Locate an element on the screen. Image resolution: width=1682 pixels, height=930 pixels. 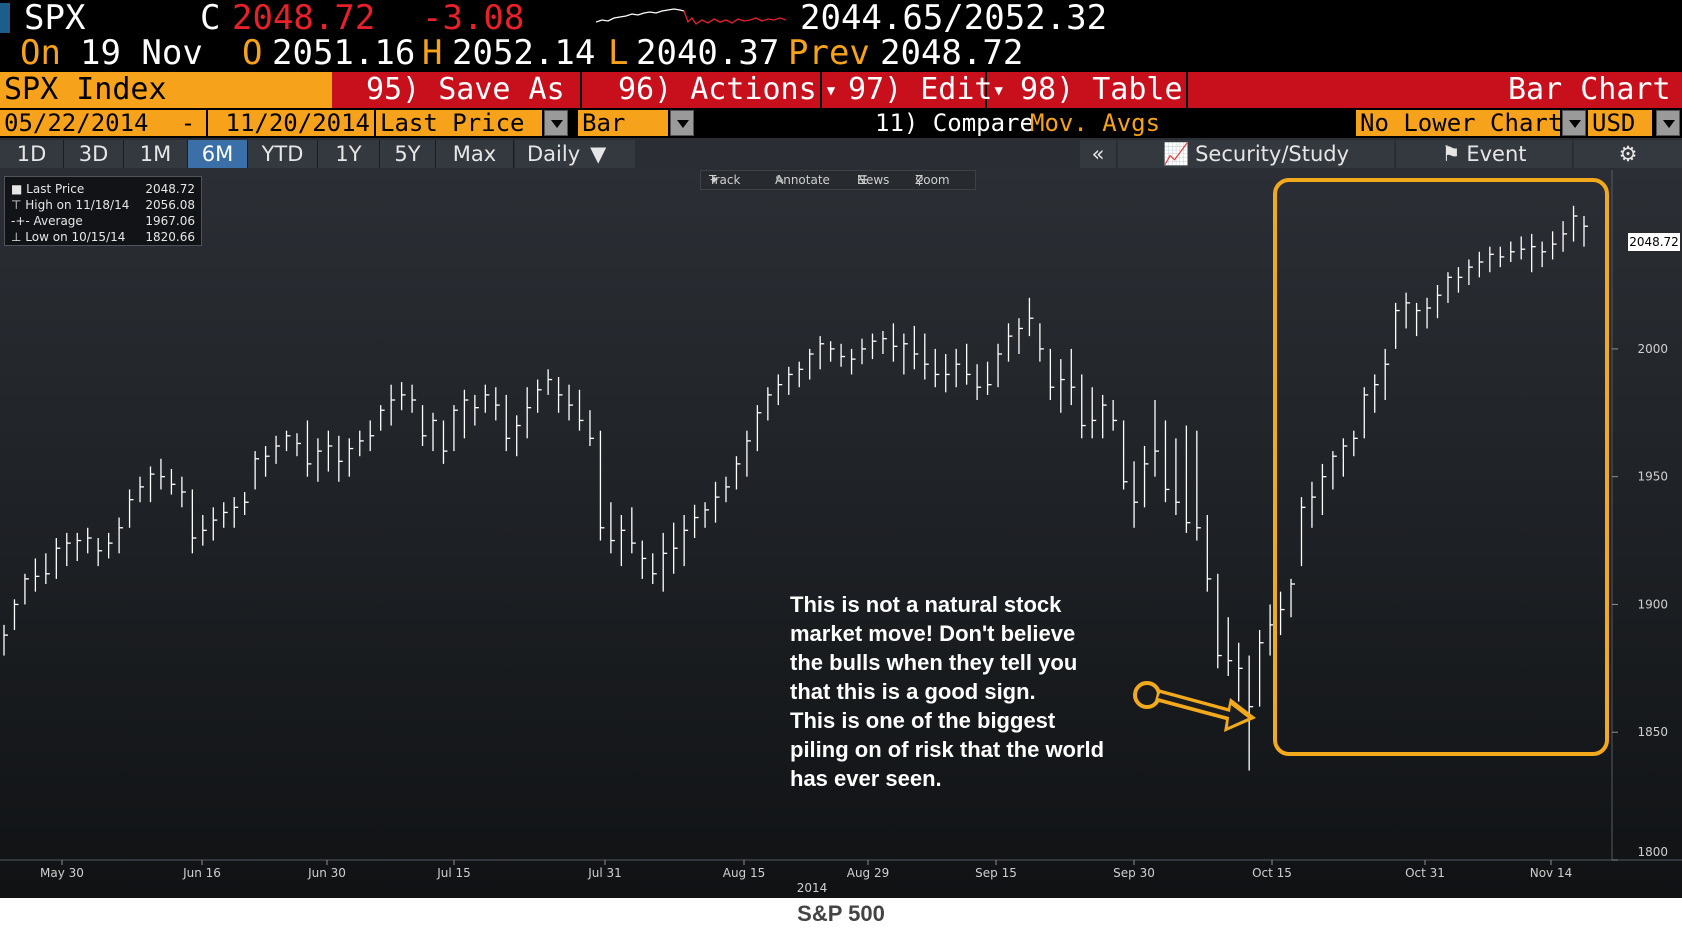
x-tick-label: Nov 14 is located at coordinates (1551, 873).